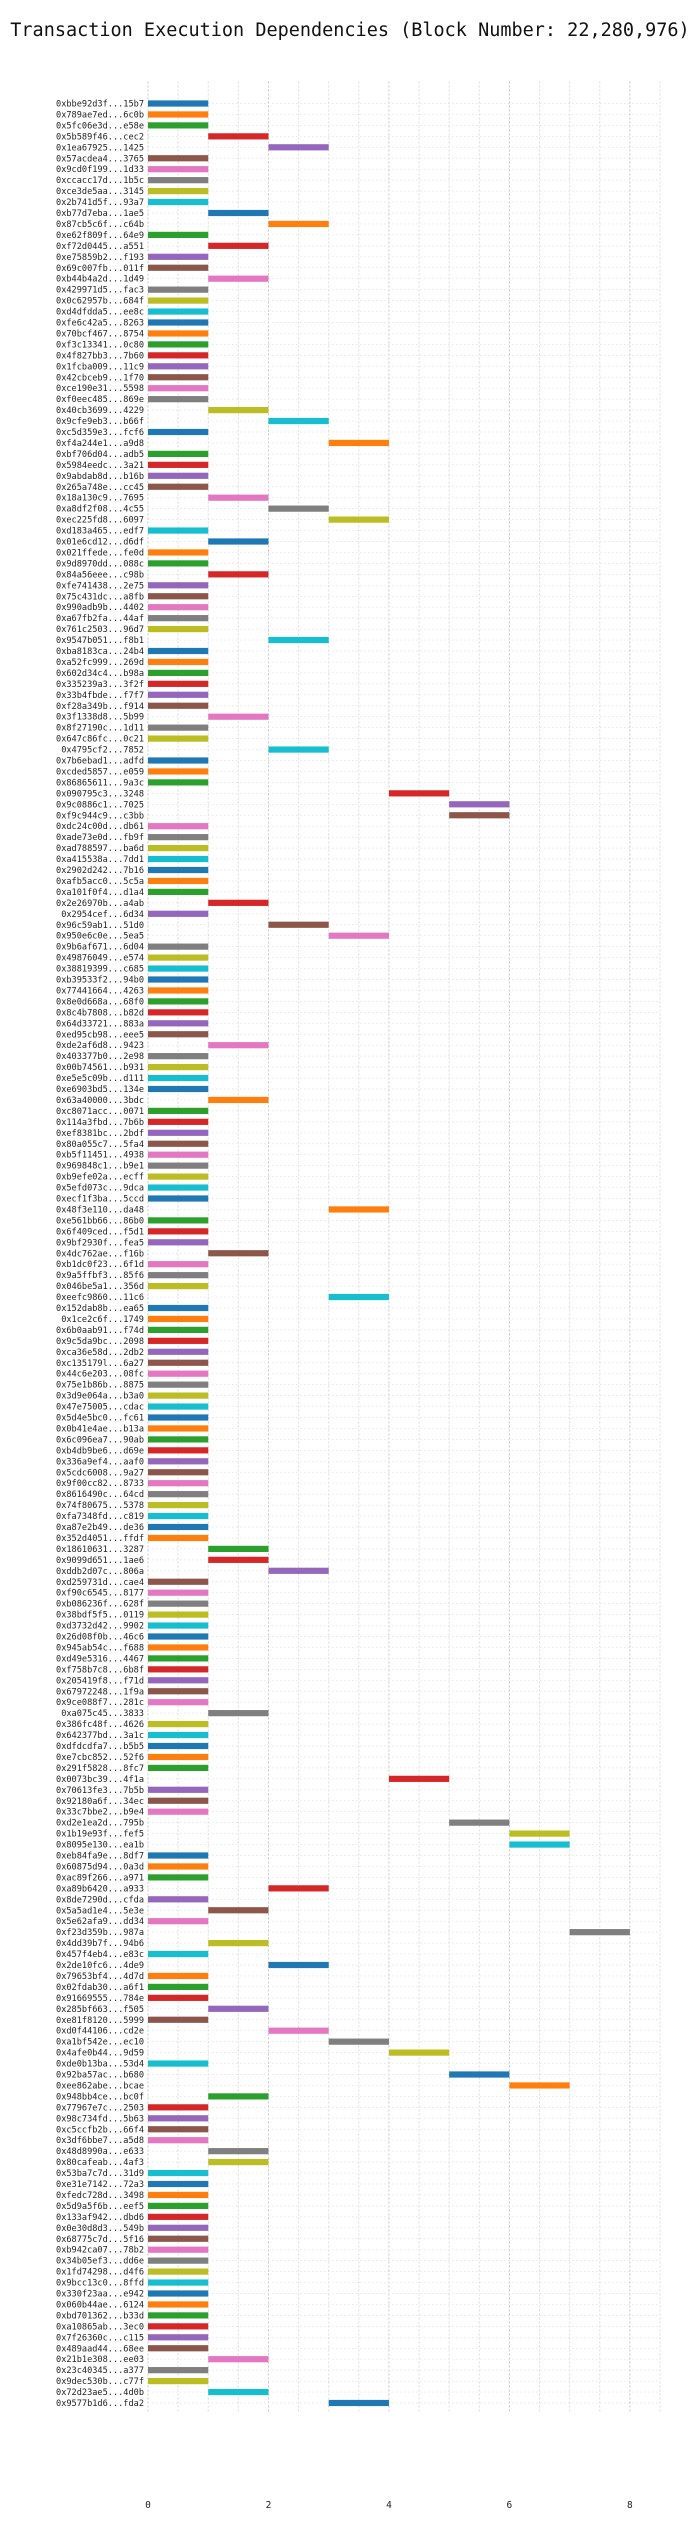 The height and width of the screenshot is (2532, 700). Describe the element at coordinates (100, 1342) in the screenshot. I see `y-tick-label-113: 0x9c5da9bc...2098` at that location.